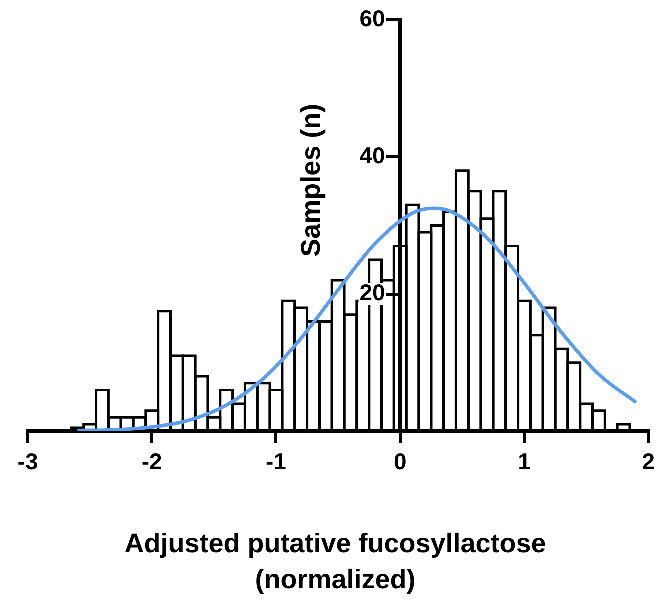 This screenshot has height=601, width=661. I want to click on y-tick-label: 60, so click(373, 18).